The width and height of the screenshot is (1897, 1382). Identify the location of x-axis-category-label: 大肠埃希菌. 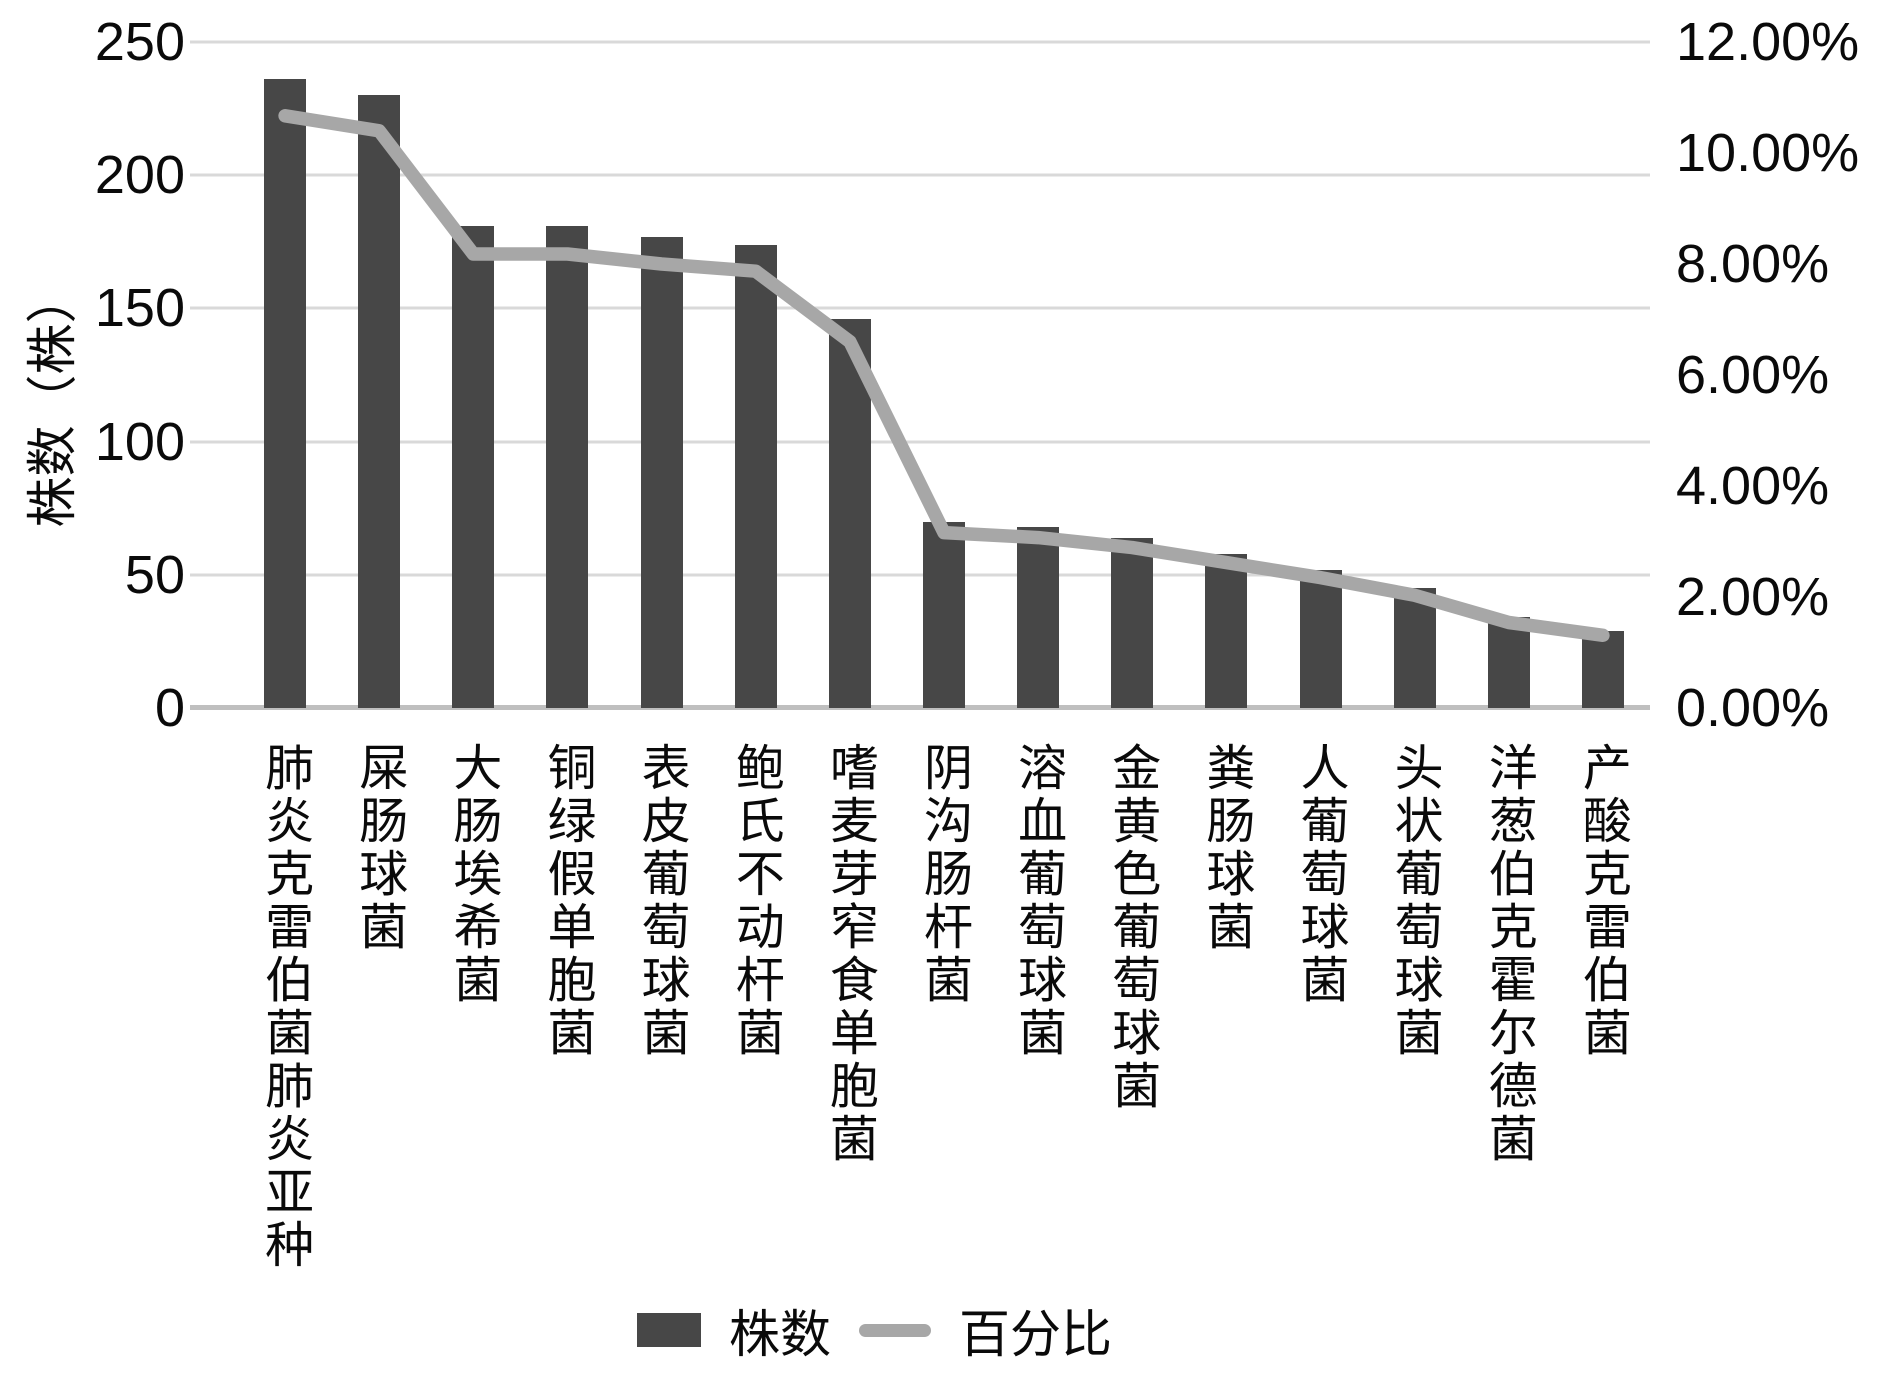
(473, 874).